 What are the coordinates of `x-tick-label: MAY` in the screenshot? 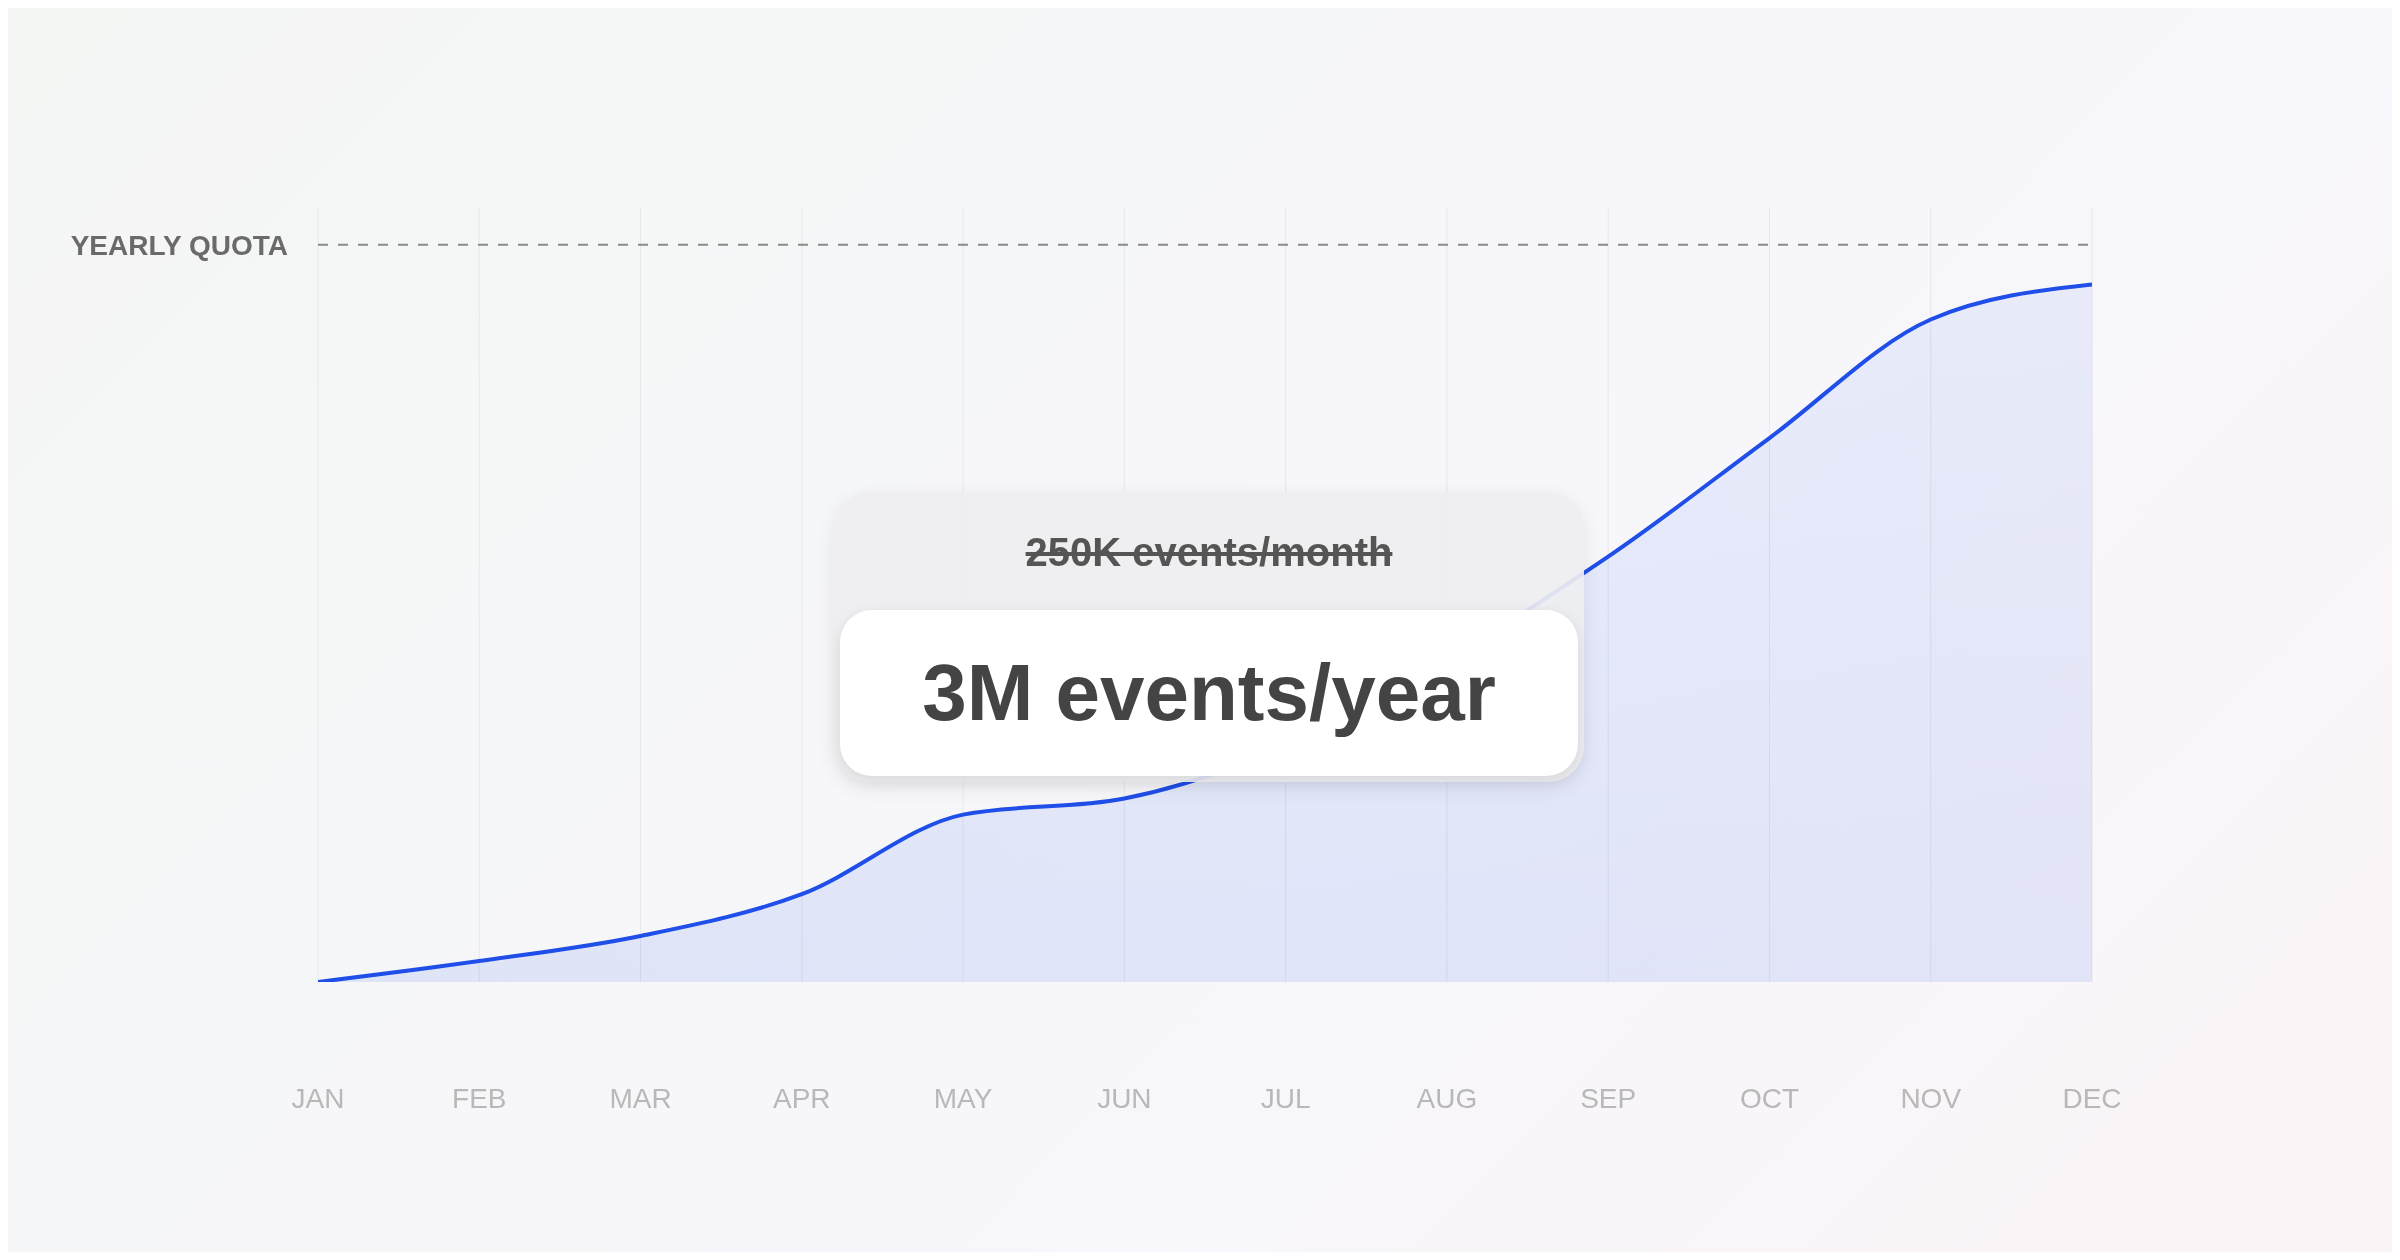 It's located at (963, 1098).